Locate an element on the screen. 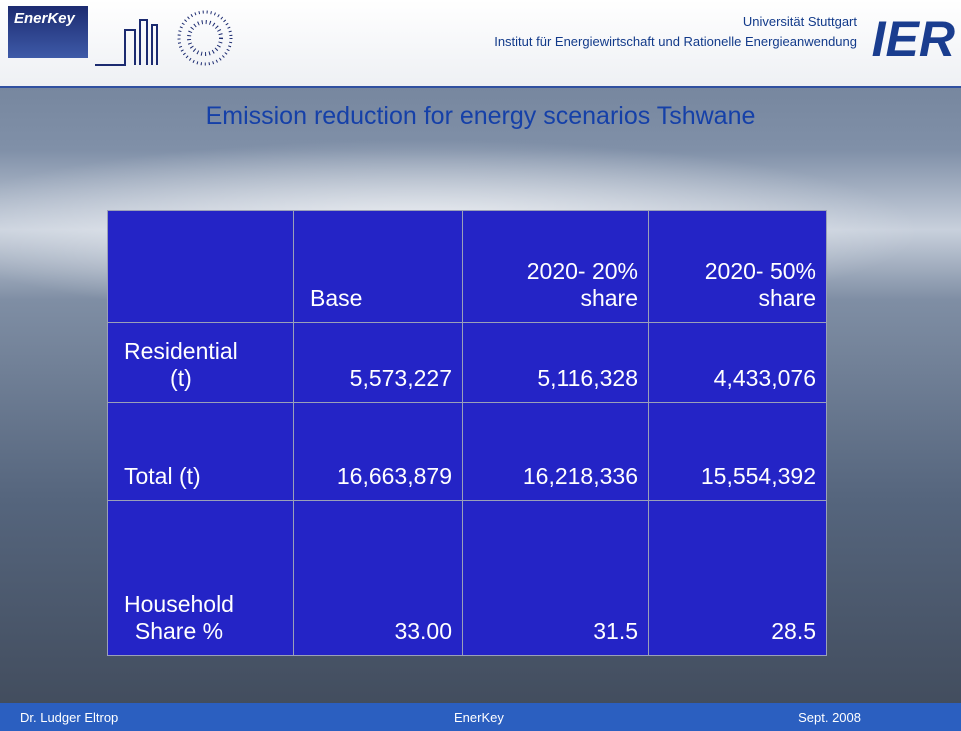 Image resolution: width=961 pixels, height=731 pixels. row-label-cell: Total (t) is located at coordinates (200, 451).